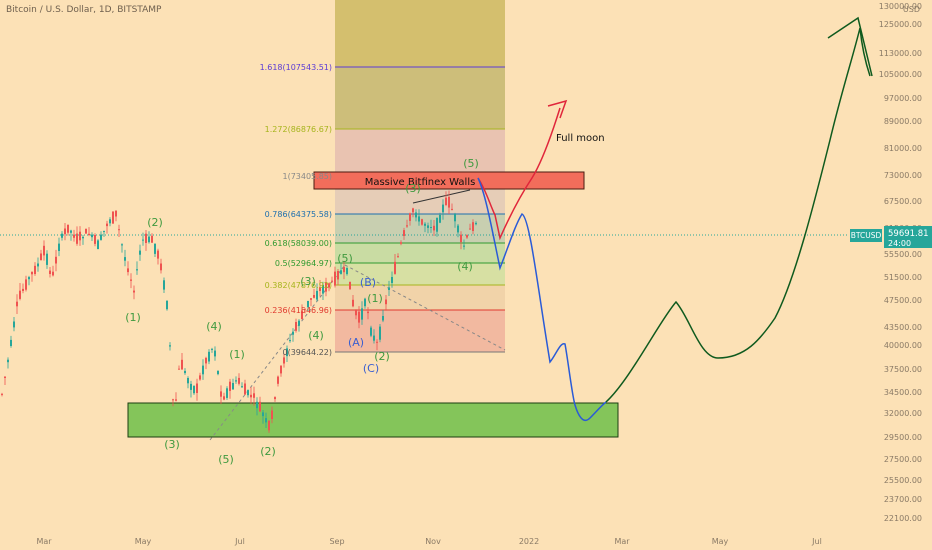 The image size is (932, 550). What do you see at coordinates (298, 285) in the screenshot?
I see `fib-label-0382: 0.382(47876.92)` at bounding box center [298, 285].